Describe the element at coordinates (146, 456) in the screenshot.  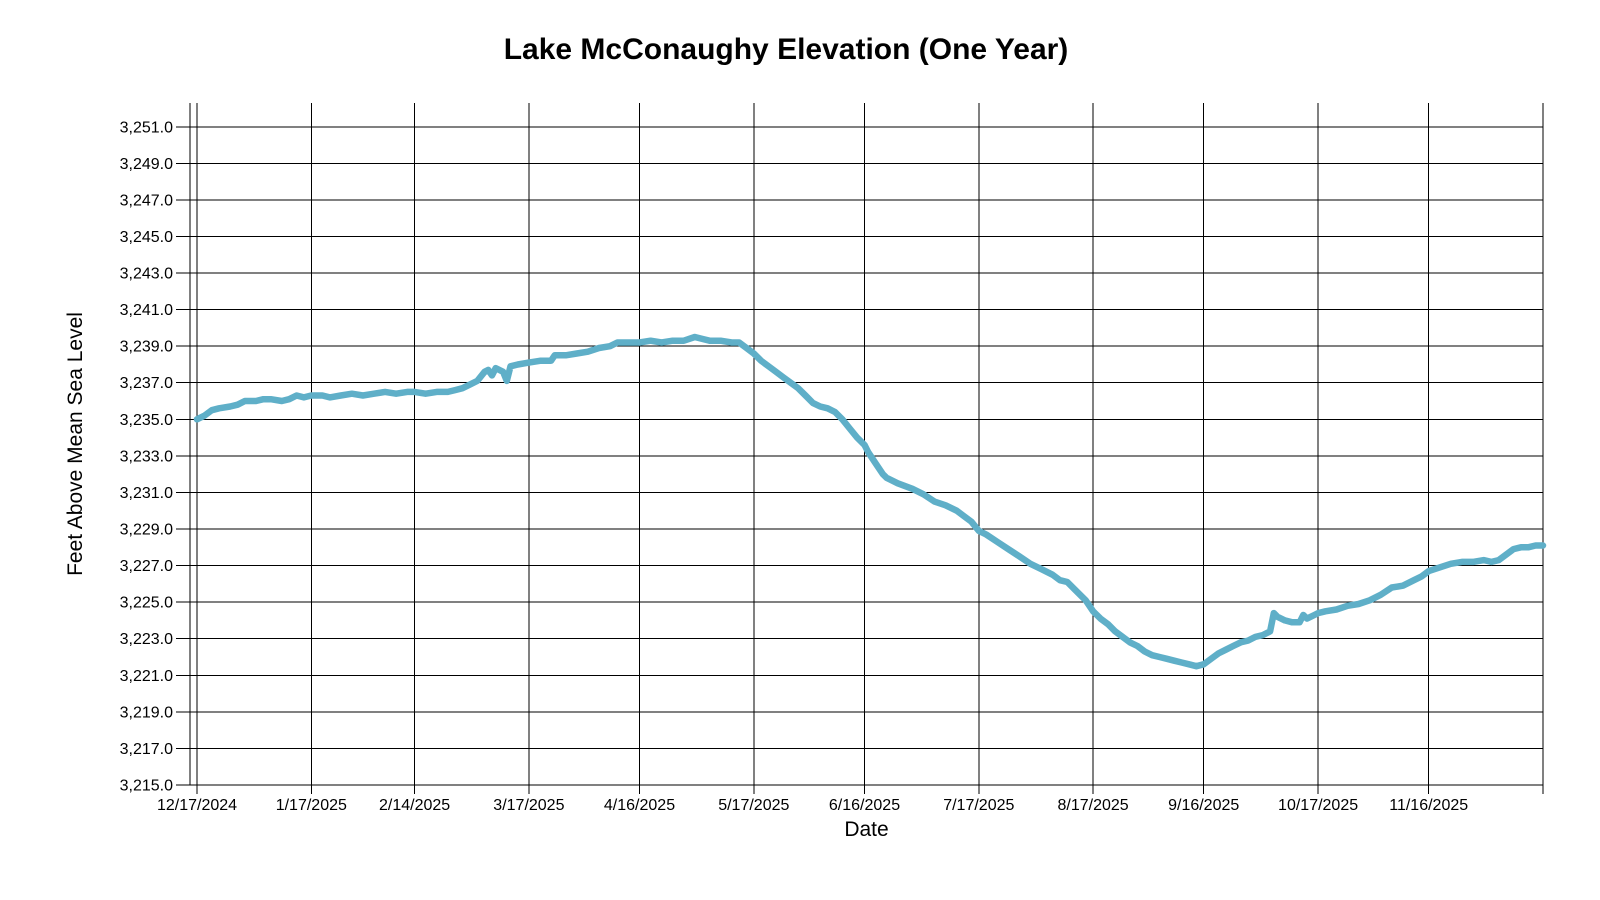
I see `y-tick-label: 3,233.0` at that location.